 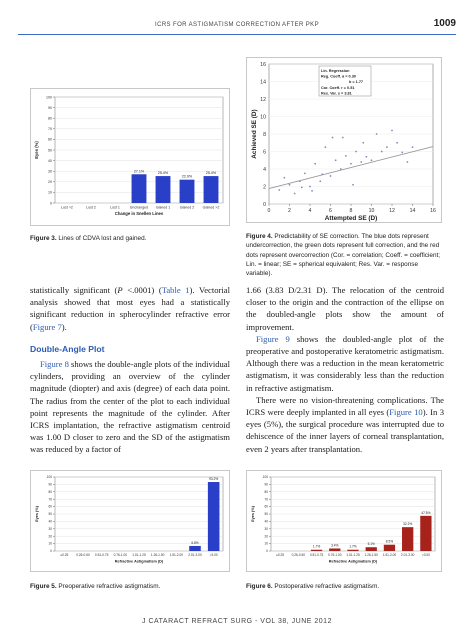 What do you see at coordinates (269, 211) in the screenshot?
I see `x-tick-label: 0` at bounding box center [269, 211].